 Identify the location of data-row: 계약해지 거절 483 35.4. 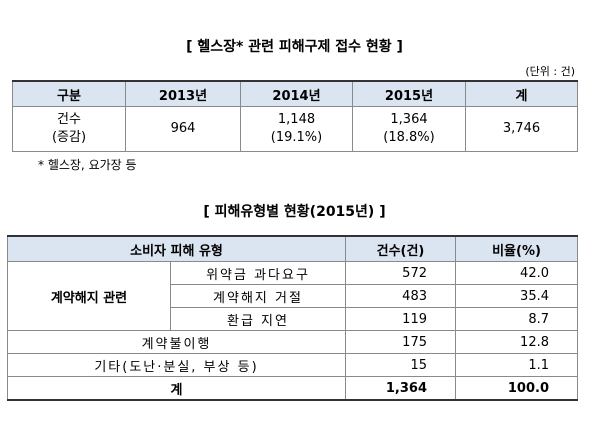
(293, 296).